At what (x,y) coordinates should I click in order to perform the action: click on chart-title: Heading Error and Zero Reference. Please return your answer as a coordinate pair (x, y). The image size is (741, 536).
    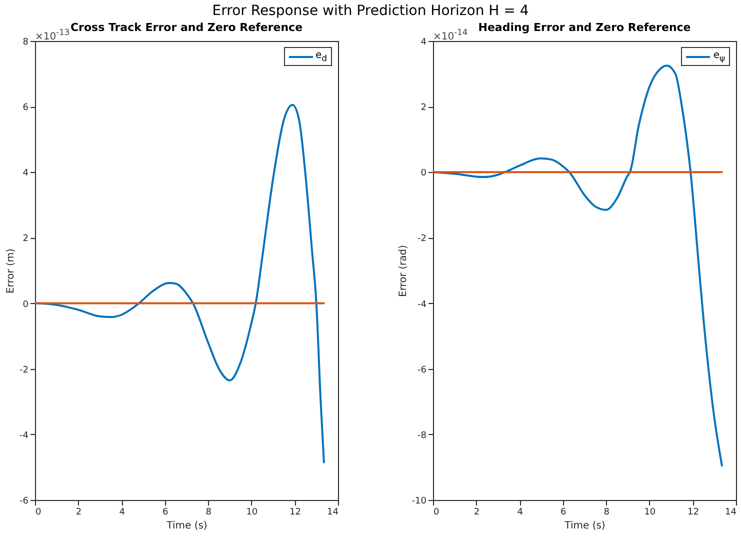
    Looking at the image, I should click on (584, 27).